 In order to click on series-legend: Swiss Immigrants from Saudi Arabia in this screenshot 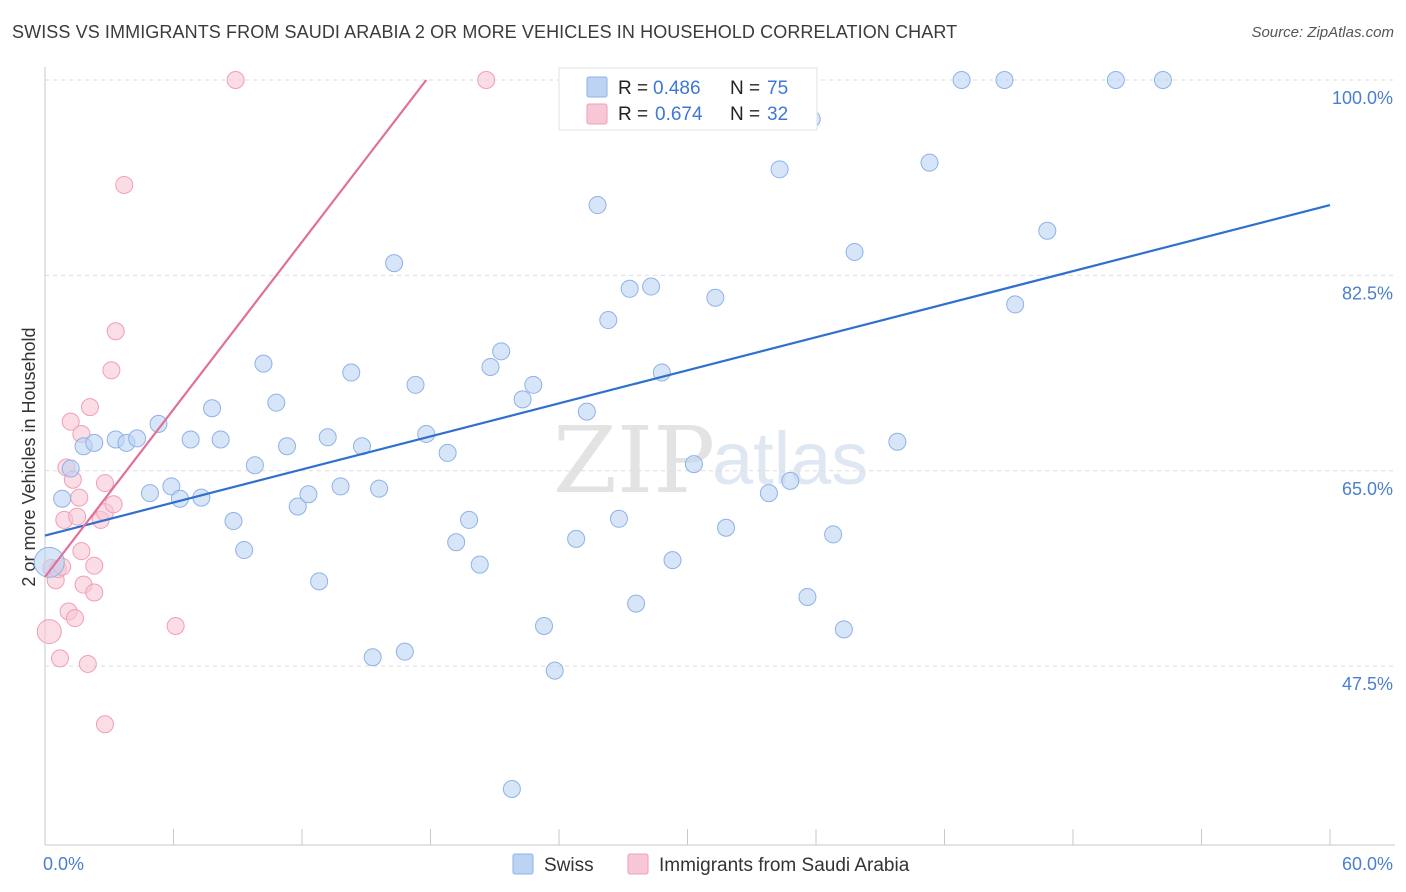, I will do `click(711, 864)`.